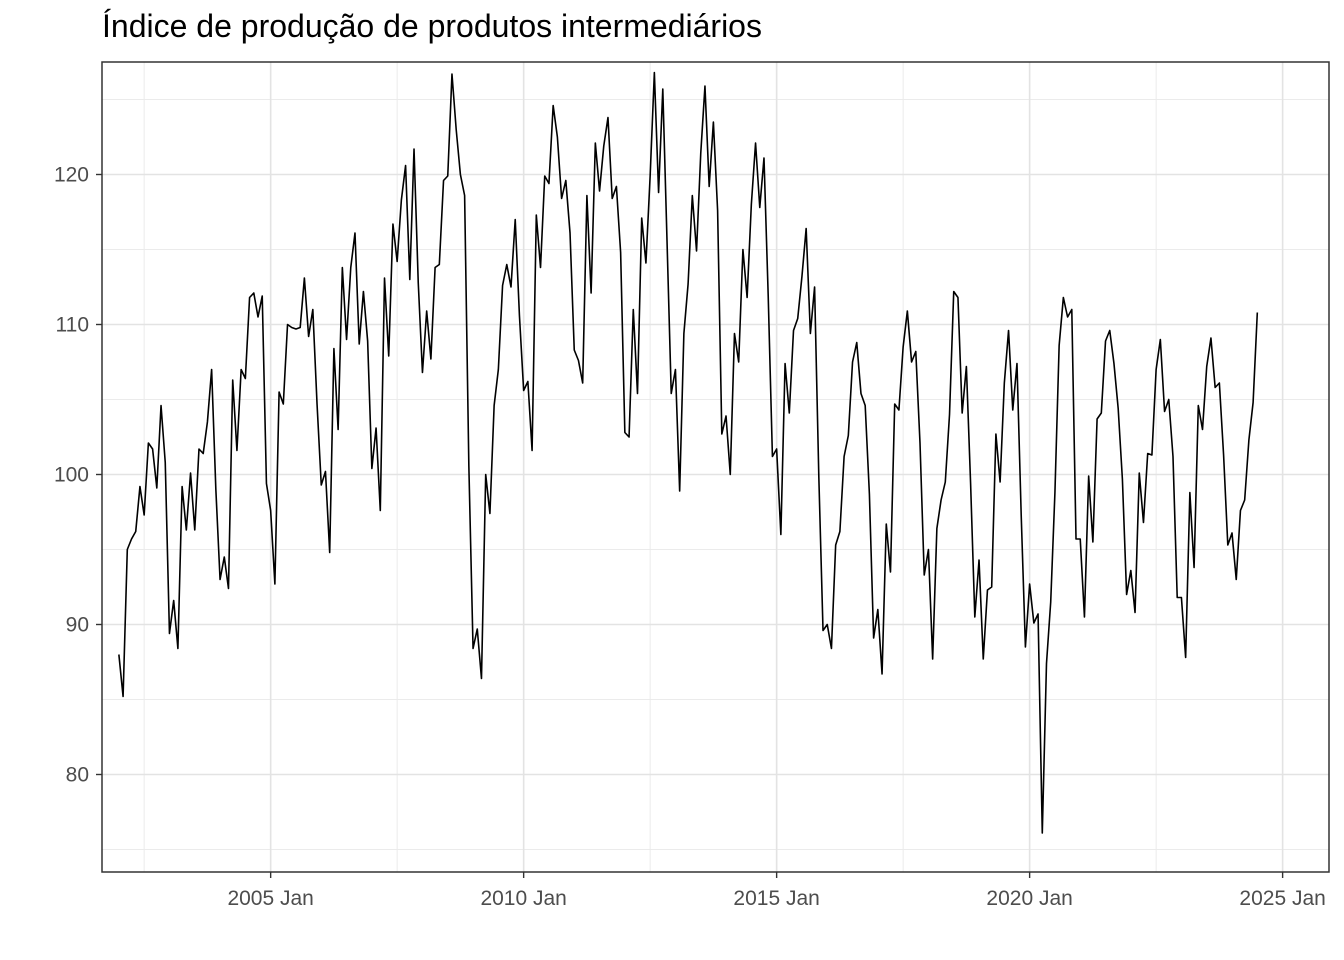 This screenshot has height=960, width=1344. I want to click on y-tick-label: 80, so click(77, 775).